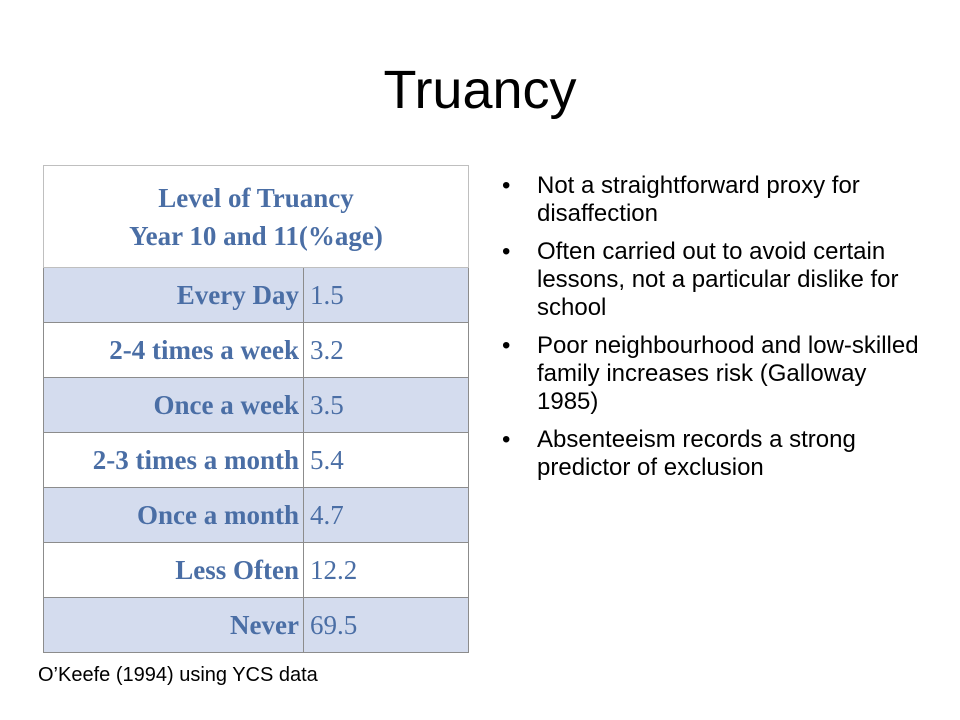  I want to click on row-value: 69.5, so click(386, 625).